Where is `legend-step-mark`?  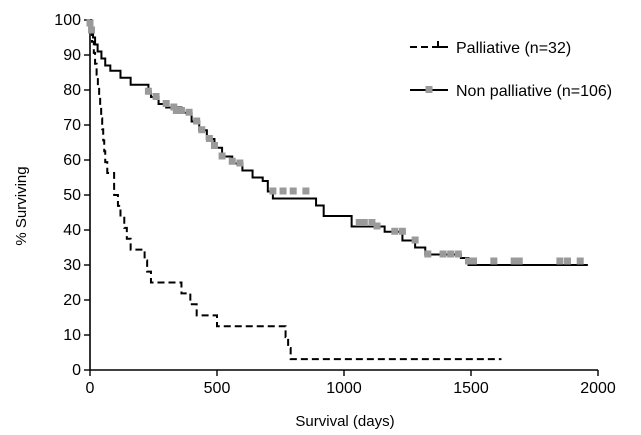 legend-step-mark is located at coordinates (440, 44).